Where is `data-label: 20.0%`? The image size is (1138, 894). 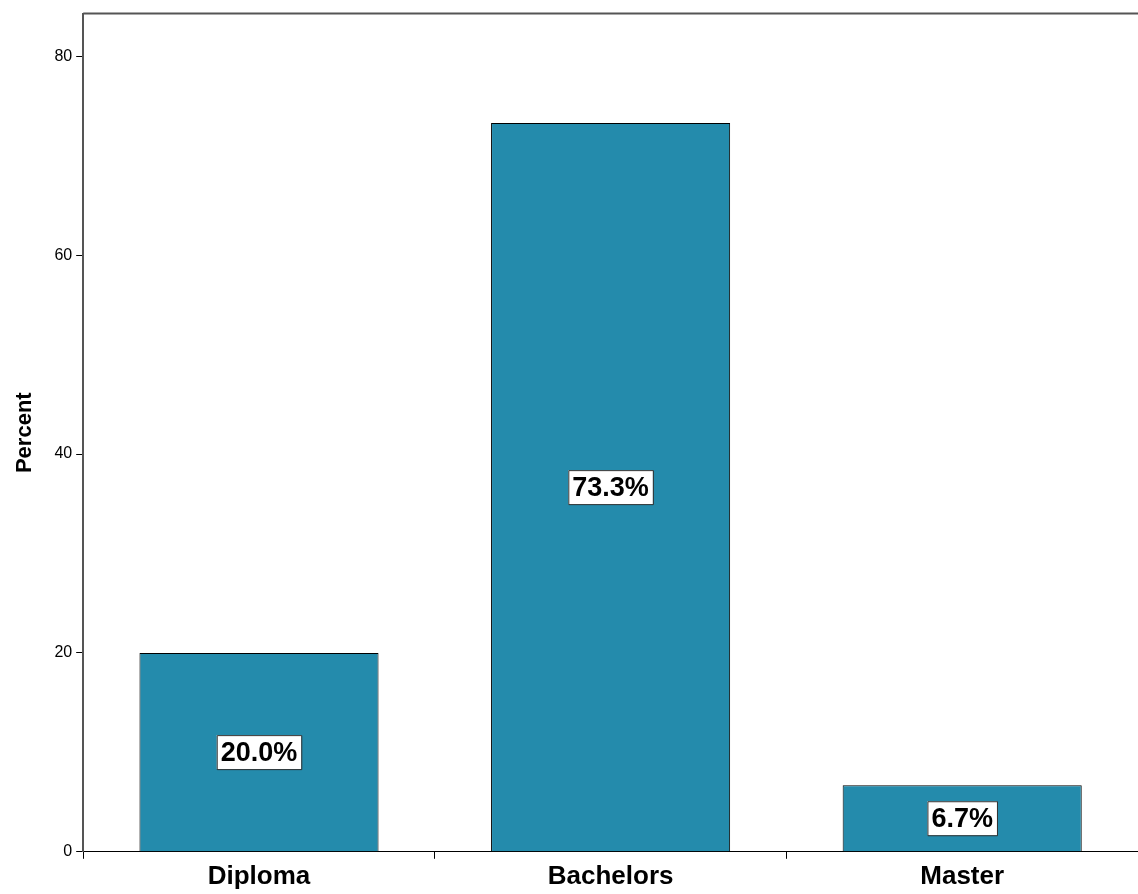
data-label: 20.0% is located at coordinates (259, 751).